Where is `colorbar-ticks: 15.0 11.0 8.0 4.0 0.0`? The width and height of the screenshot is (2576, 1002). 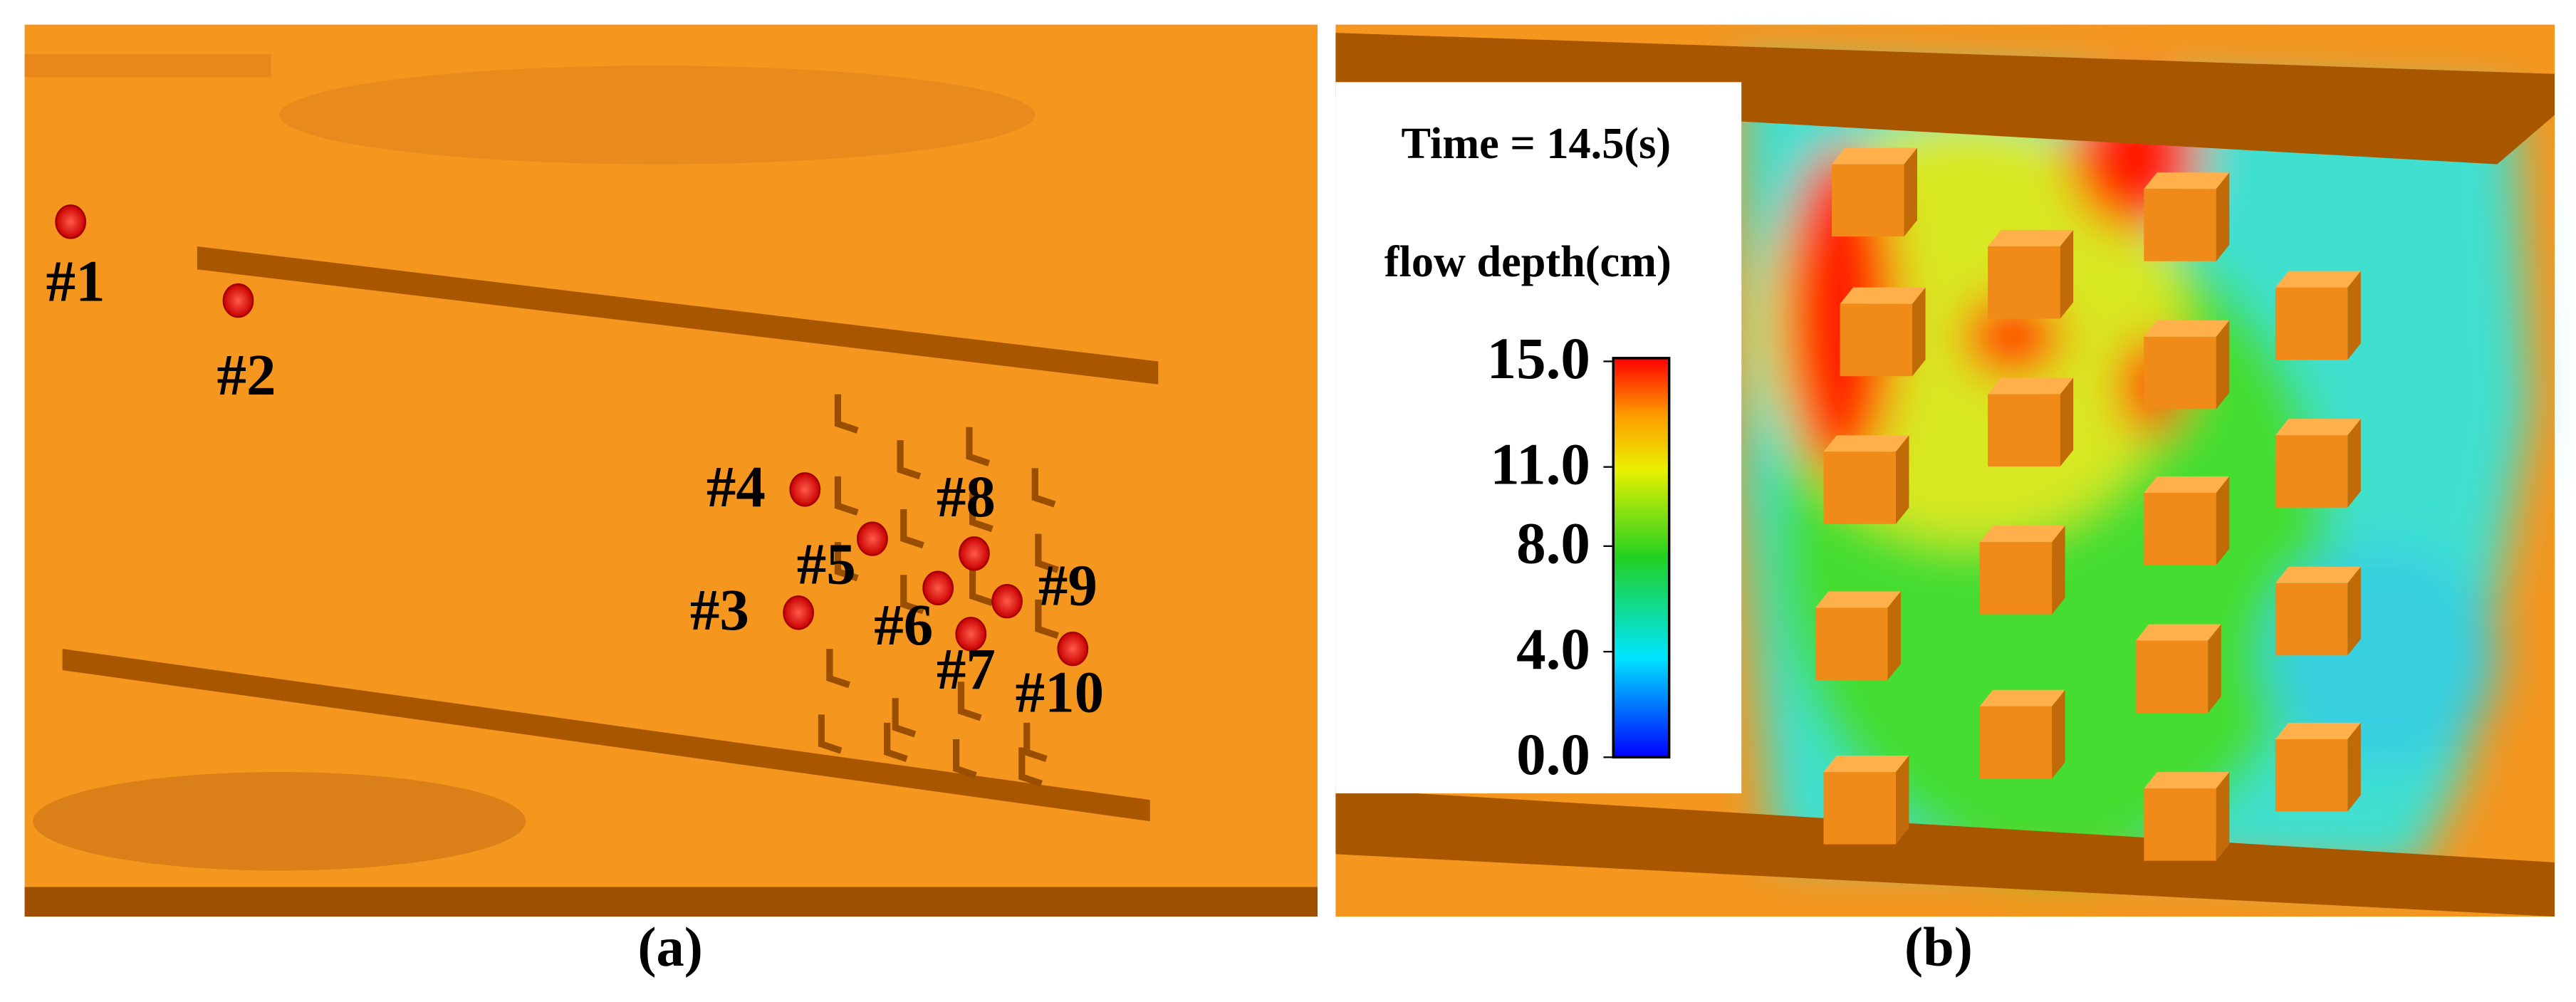
colorbar-ticks: 15.0 11.0 8.0 4.0 0.0 is located at coordinates (1550, 556).